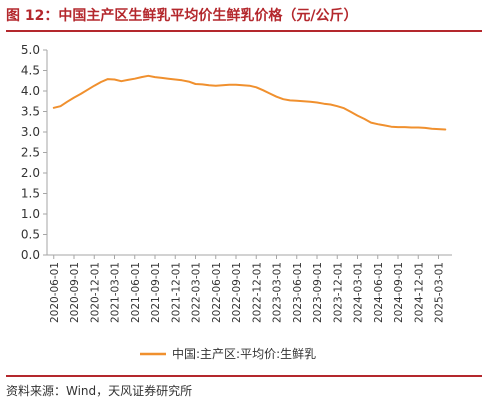  What do you see at coordinates (359, 292) in the screenshot?
I see `x-tick-label: 2024-03-01` at bounding box center [359, 292].